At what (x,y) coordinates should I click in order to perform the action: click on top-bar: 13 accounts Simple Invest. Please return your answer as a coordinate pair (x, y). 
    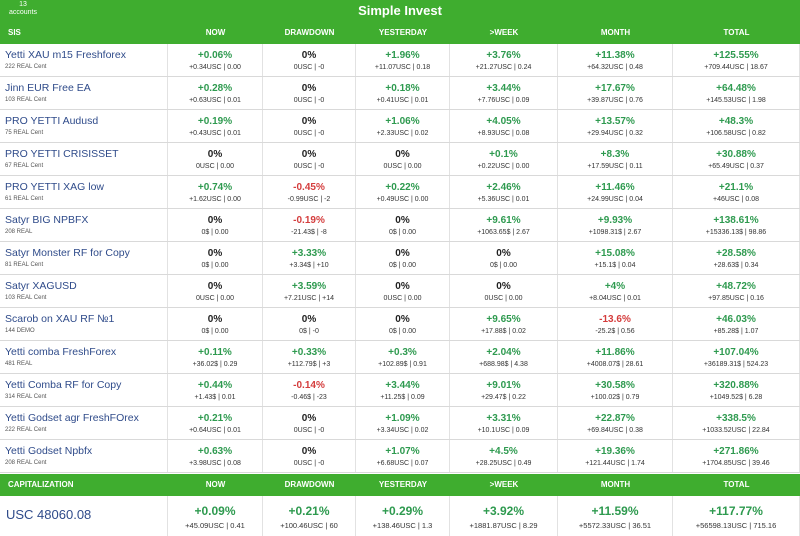
    Looking at the image, I should click on (400, 11).